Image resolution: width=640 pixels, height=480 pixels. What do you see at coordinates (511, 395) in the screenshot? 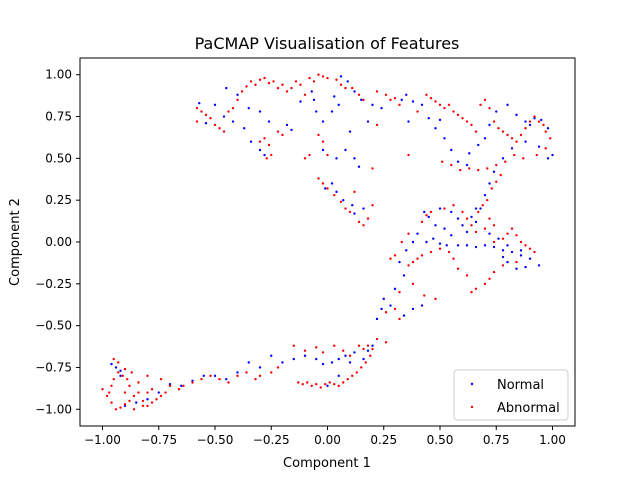
I see `legend: Normal Abnormal` at bounding box center [511, 395].